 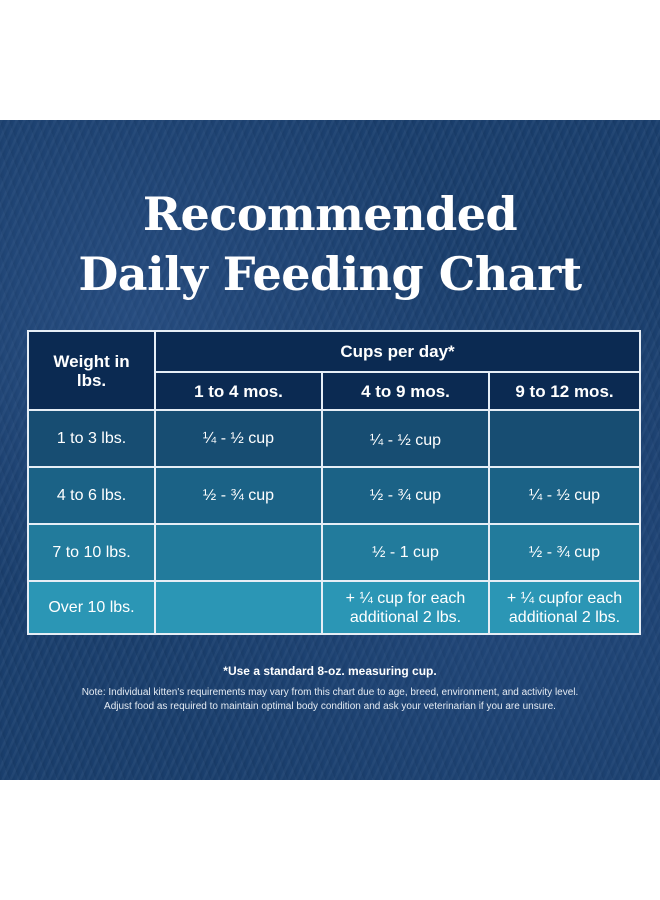 I want to click on row-header-label: Weight in lbs., so click(x=91, y=370).